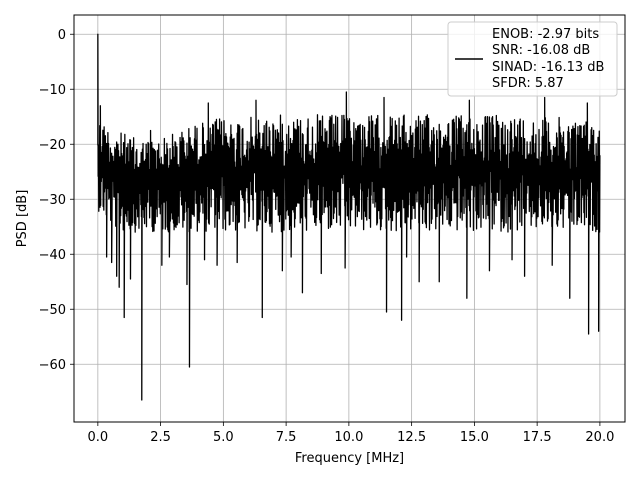  I want to click on x-tick-label: 12.5, so click(411, 437).